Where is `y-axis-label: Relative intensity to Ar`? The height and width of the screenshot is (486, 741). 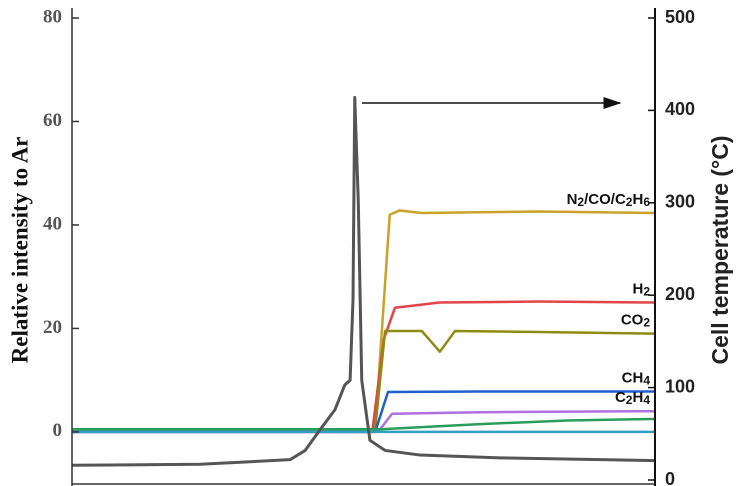 y-axis-label: Relative intensity to Ar is located at coordinates (19, 250).